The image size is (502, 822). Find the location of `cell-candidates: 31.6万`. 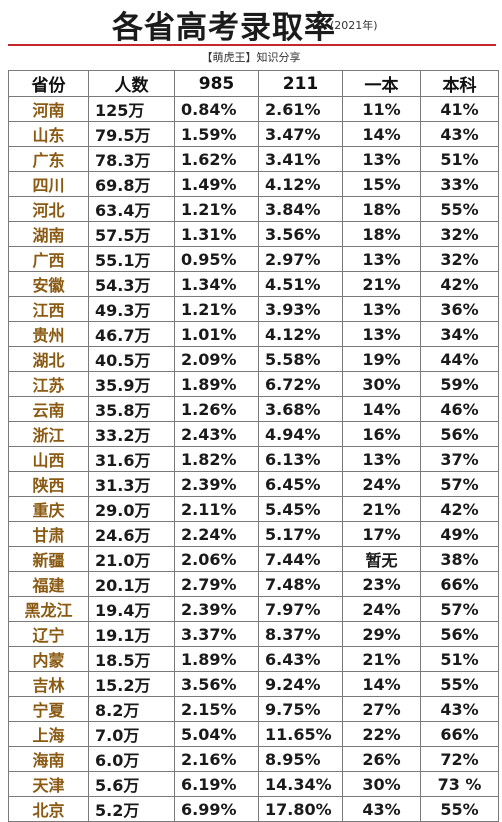

cell-candidates: 31.6万 is located at coordinates (131, 459).